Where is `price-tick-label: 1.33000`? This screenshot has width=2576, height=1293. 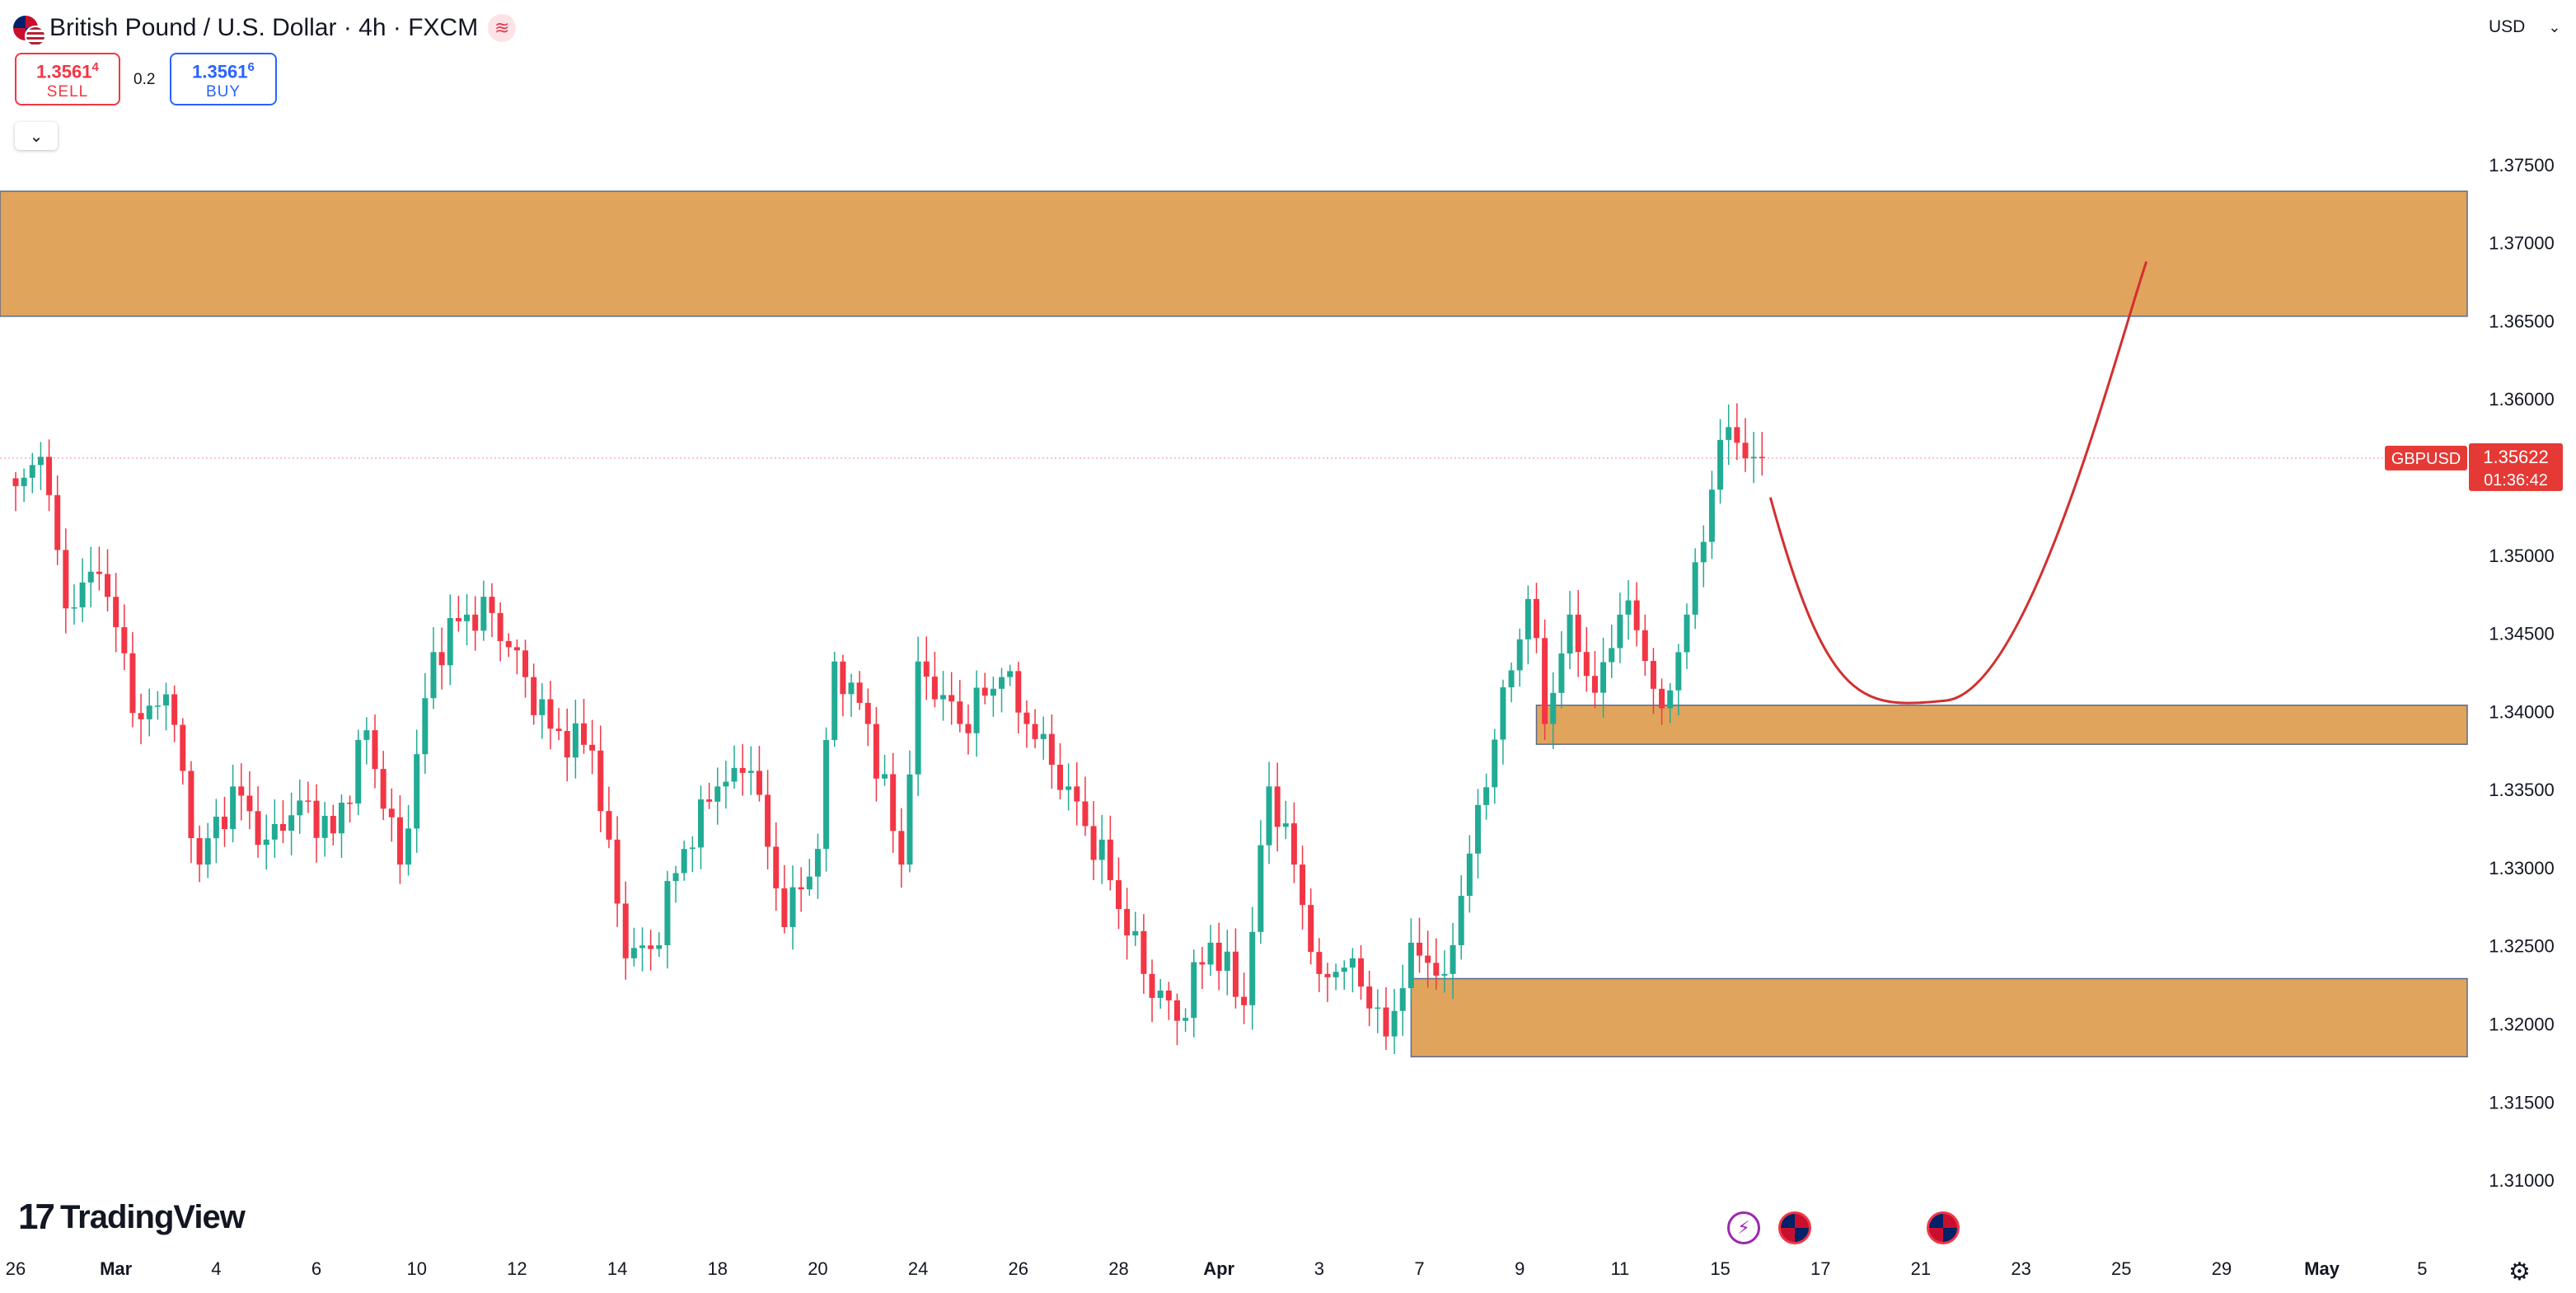 price-tick-label: 1.33000 is located at coordinates (2522, 868).